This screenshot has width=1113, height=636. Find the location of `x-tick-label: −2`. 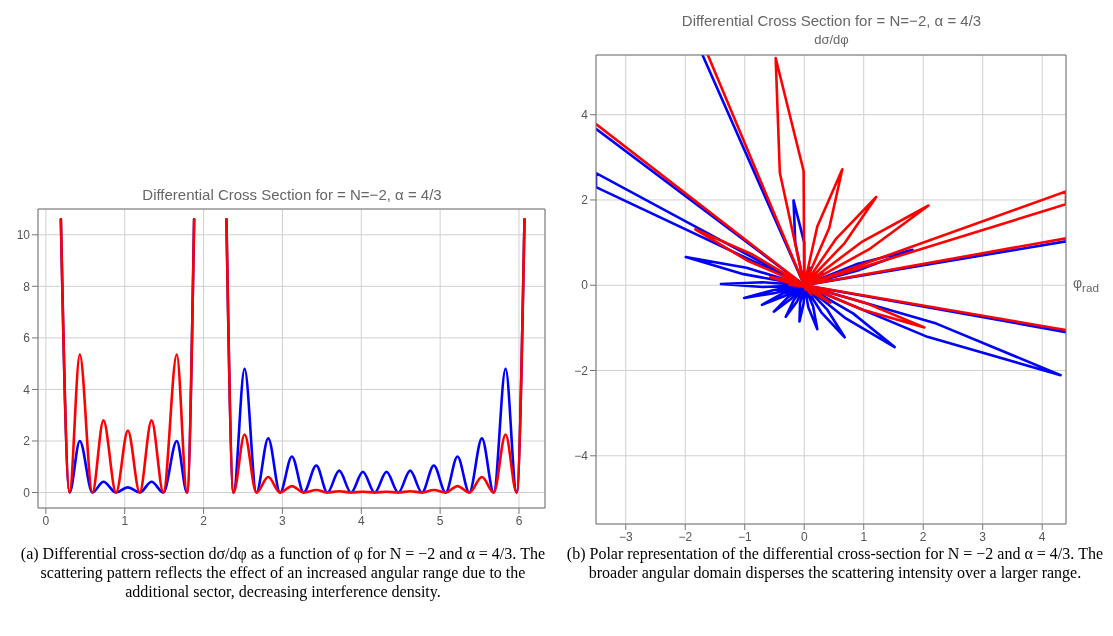

x-tick-label: −2 is located at coordinates (685, 536).